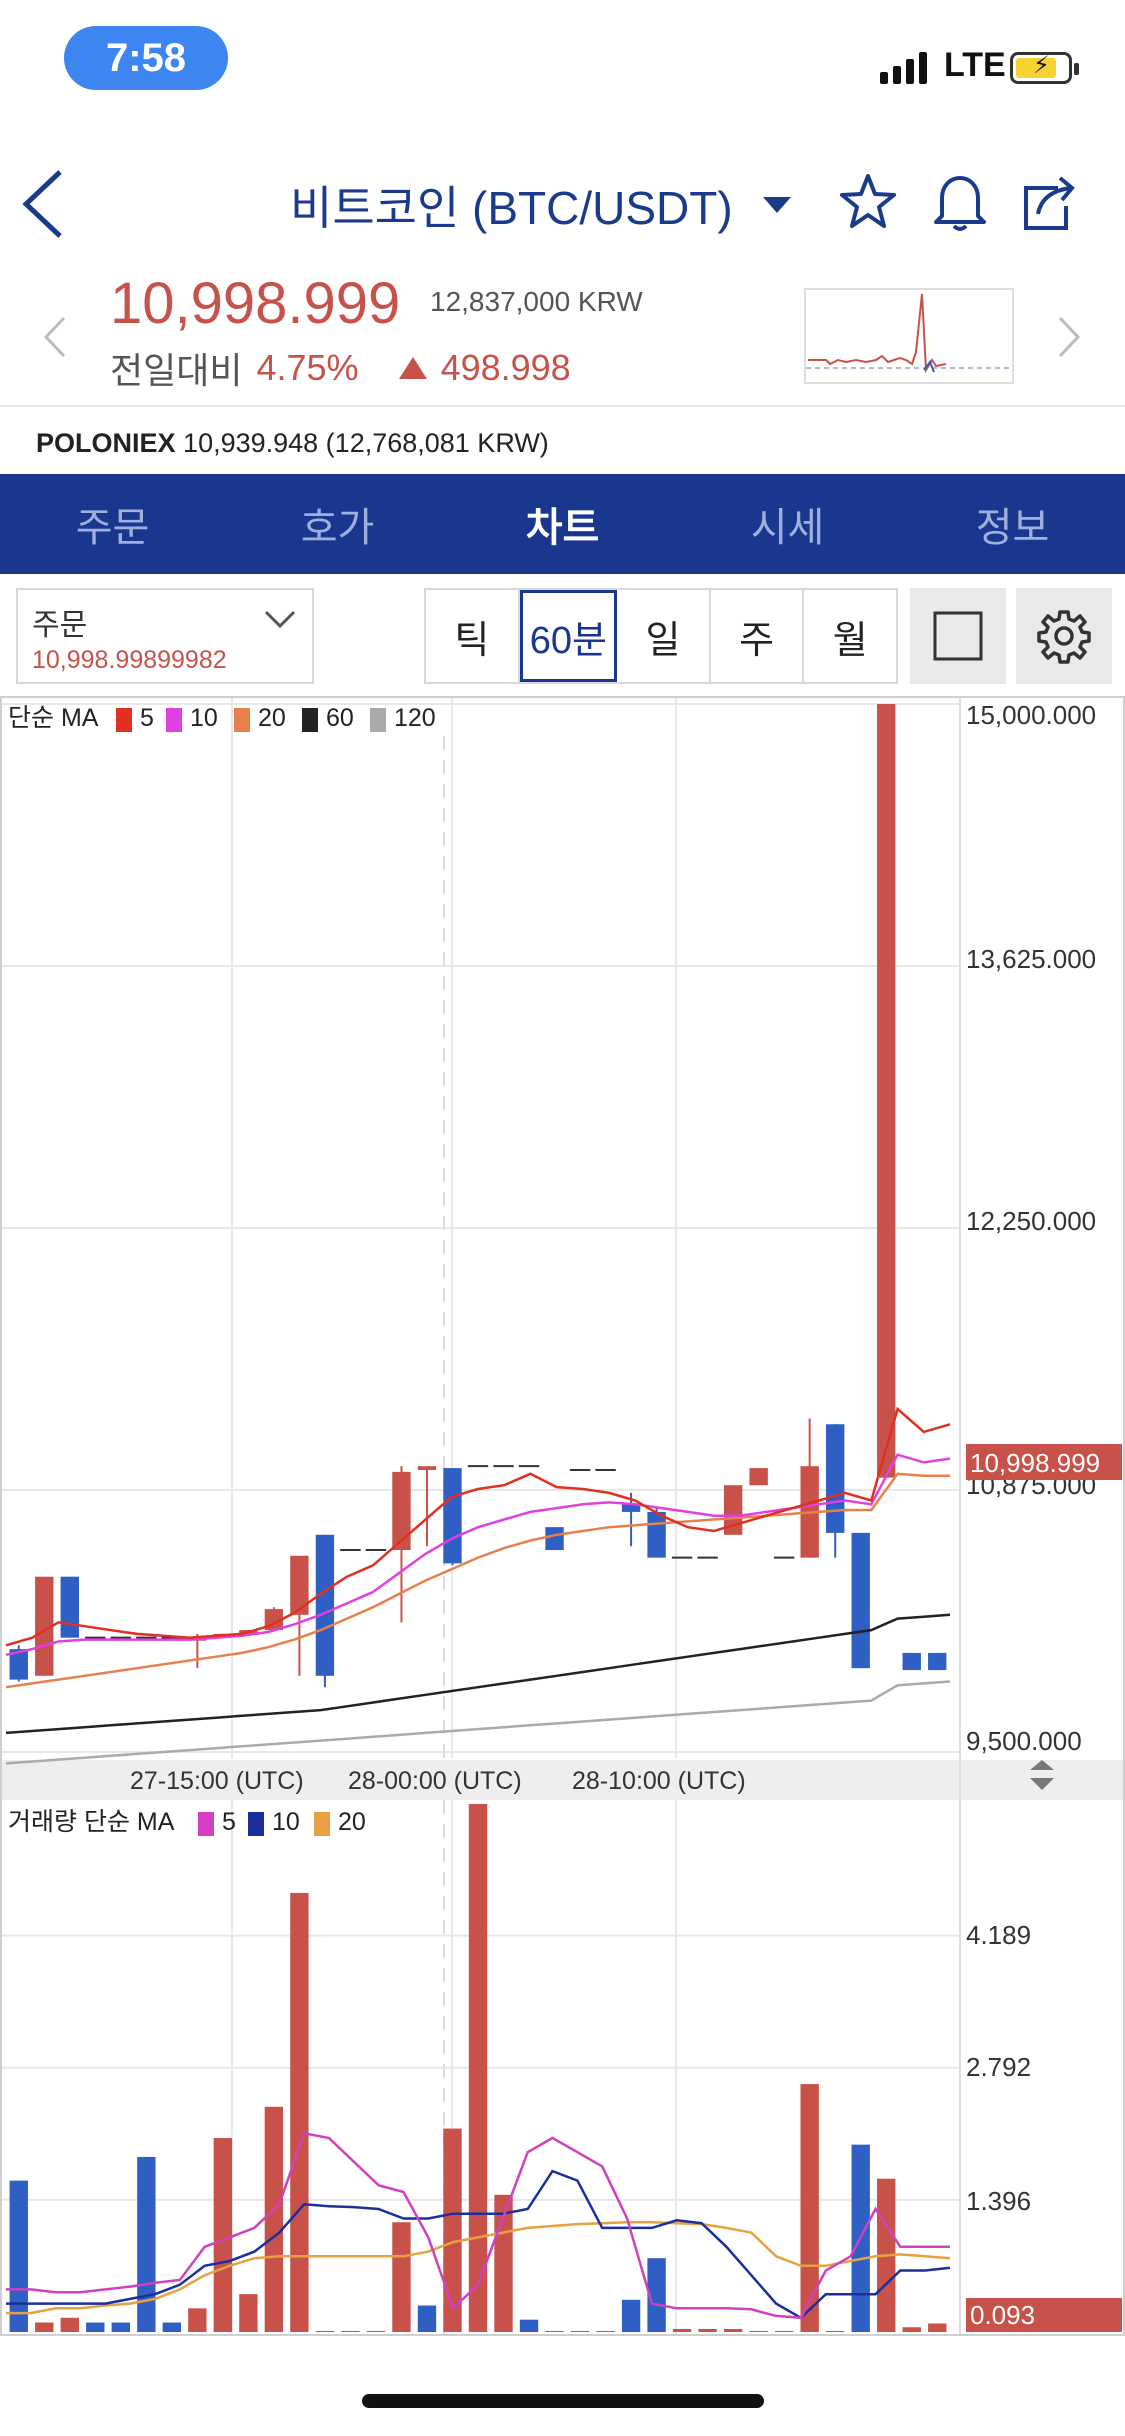 Image resolution: width=1125 pixels, height=2436 pixels. I want to click on star-icon, so click(868, 201).